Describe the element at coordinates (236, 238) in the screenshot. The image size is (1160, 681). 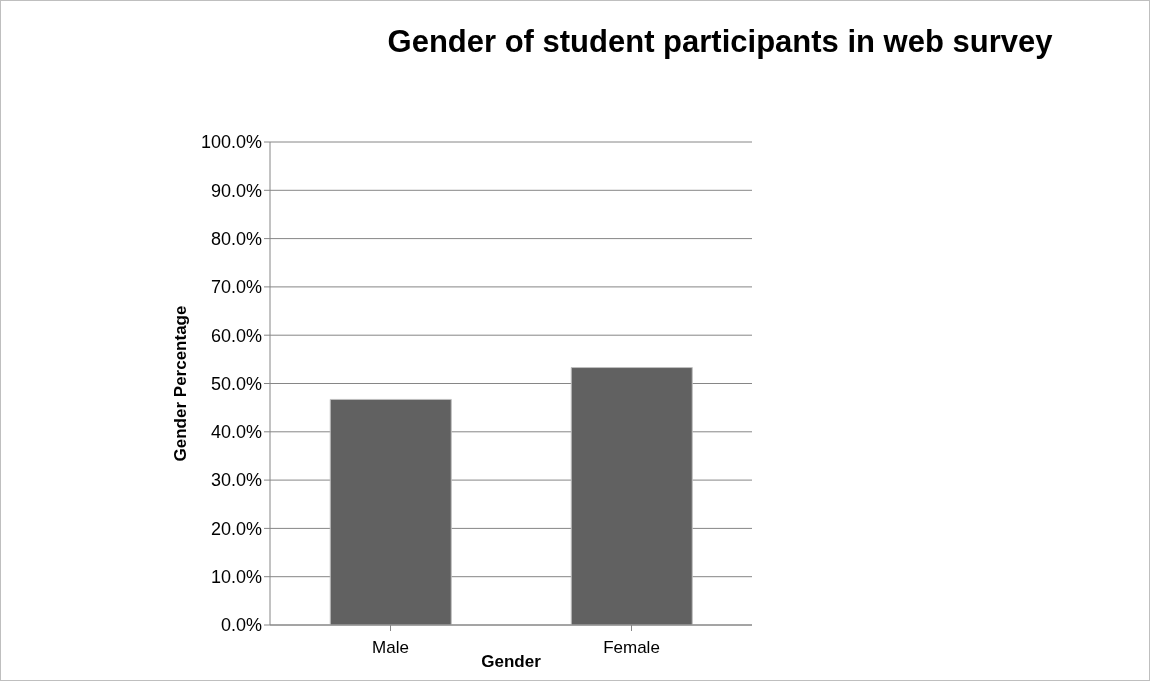
I see `y-tick-label: 80.0%` at that location.